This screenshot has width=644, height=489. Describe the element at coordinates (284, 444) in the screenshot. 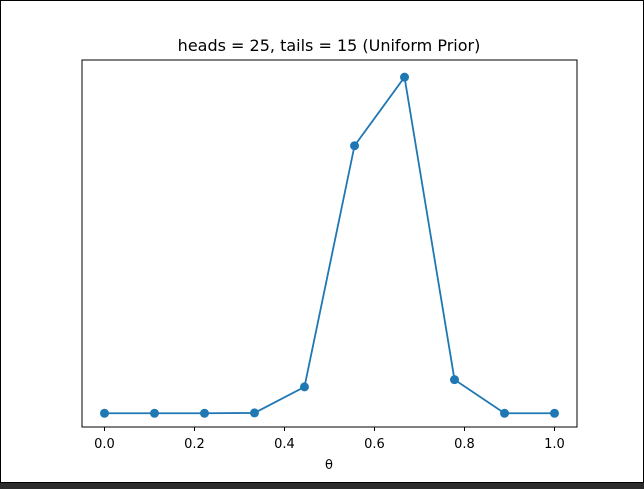

I see `x-tick-label: 0.4` at that location.